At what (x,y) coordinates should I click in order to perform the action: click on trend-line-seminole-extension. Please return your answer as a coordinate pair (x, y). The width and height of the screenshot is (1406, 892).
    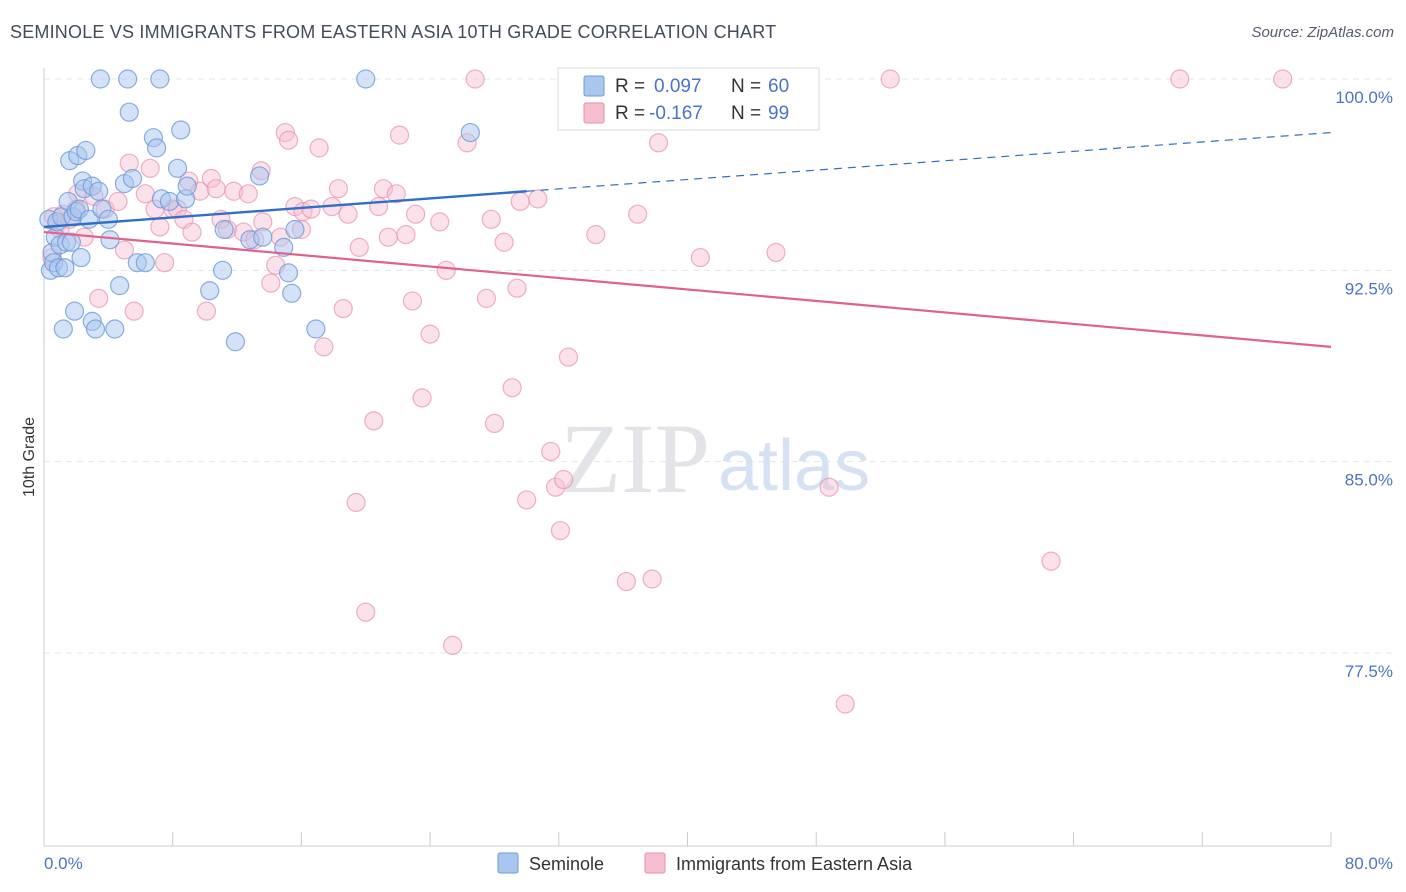
    Looking at the image, I should click on (929, 161).